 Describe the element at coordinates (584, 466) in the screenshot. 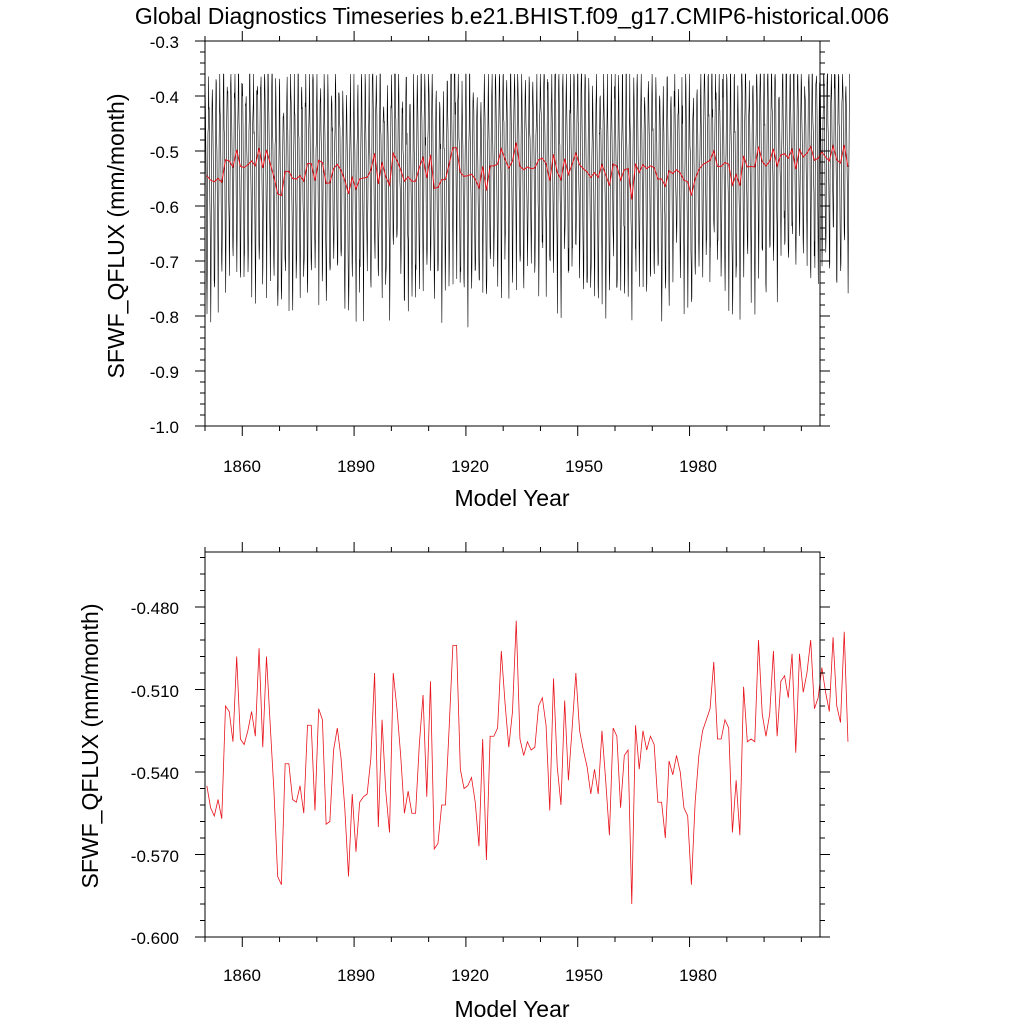

I see `top-xtick-label: 1950` at that location.